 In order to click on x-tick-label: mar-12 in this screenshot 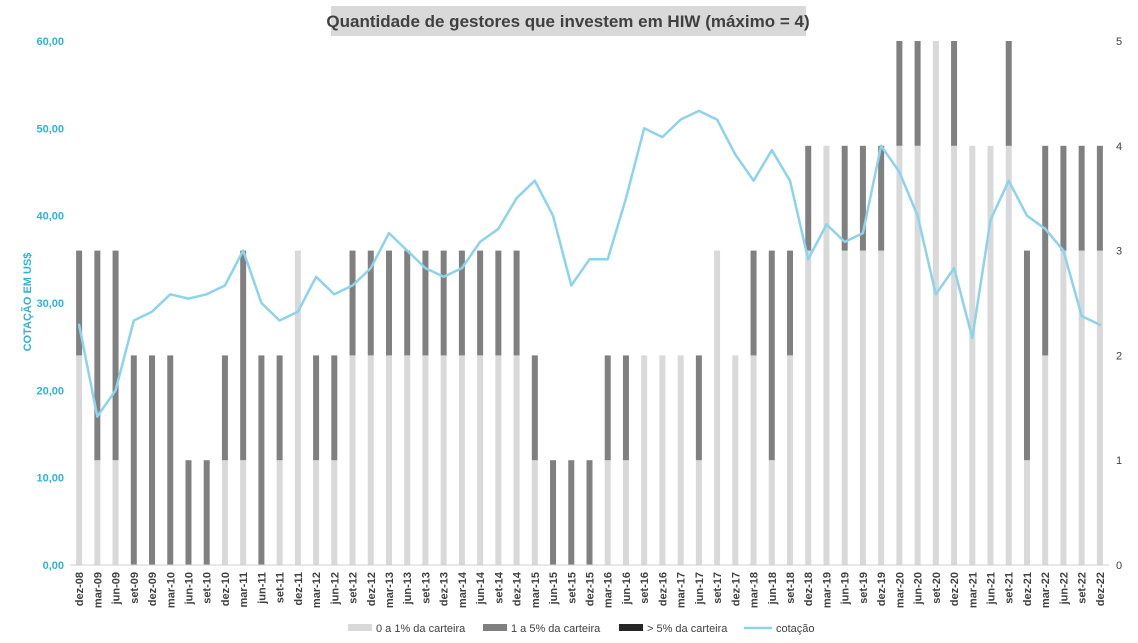, I will do `click(317, 590)`.